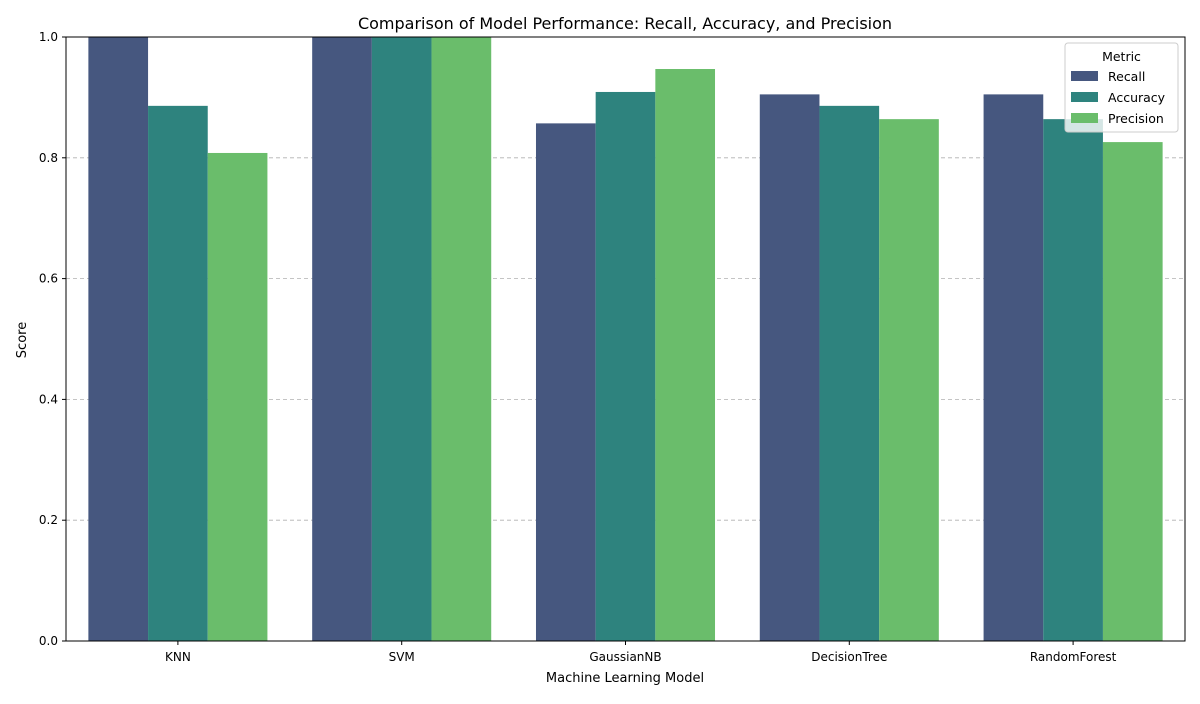 The height and width of the screenshot is (704, 1200). Describe the element at coordinates (48, 641) in the screenshot. I see `y-tick-label: 0.0` at that location.